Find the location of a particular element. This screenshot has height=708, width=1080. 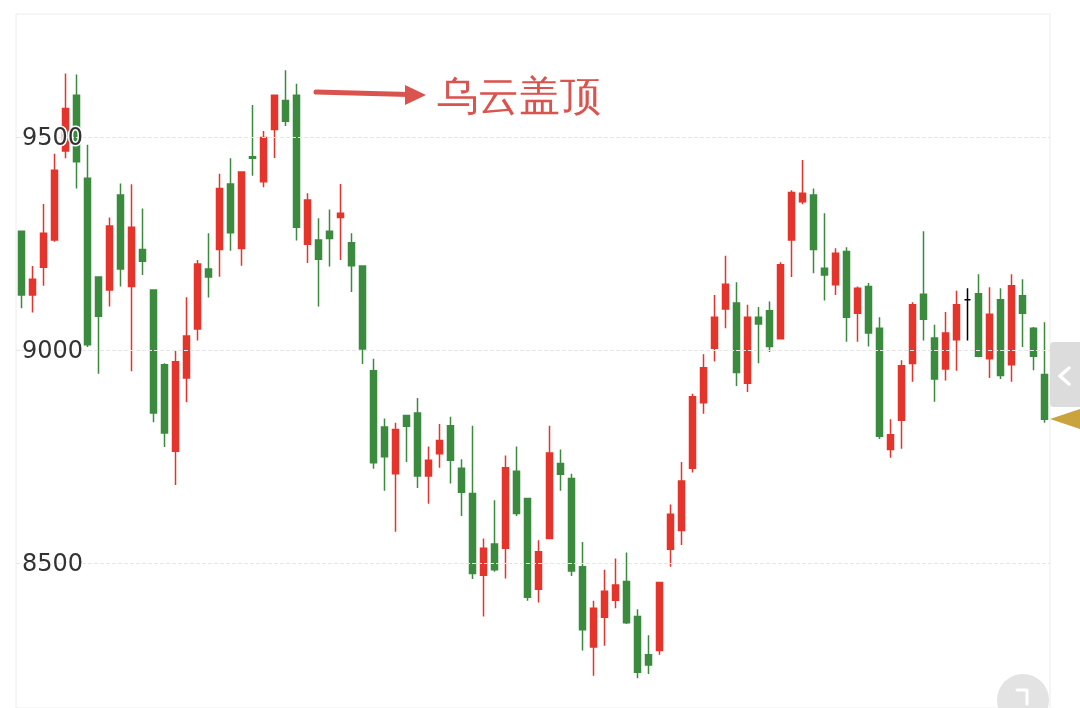

y-tick-label: 8500 is located at coordinates (53, 563).